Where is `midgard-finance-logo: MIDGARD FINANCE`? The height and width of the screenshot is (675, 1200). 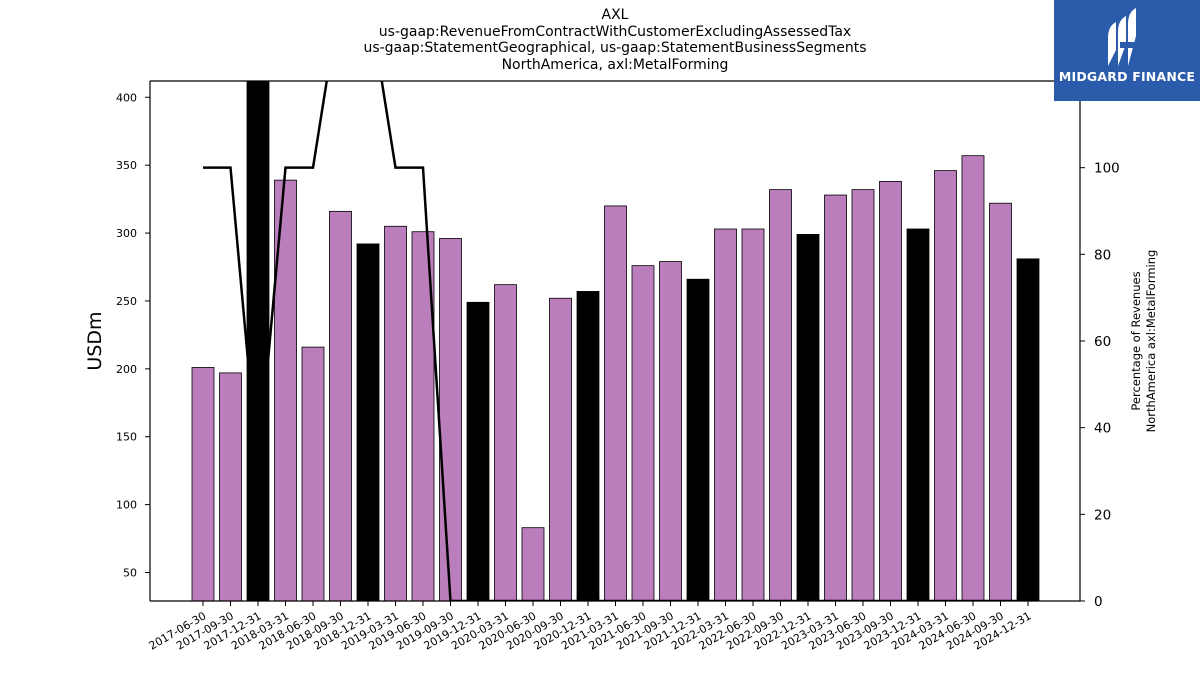
midgard-finance-logo: MIDGARD FINANCE is located at coordinates (1127, 50).